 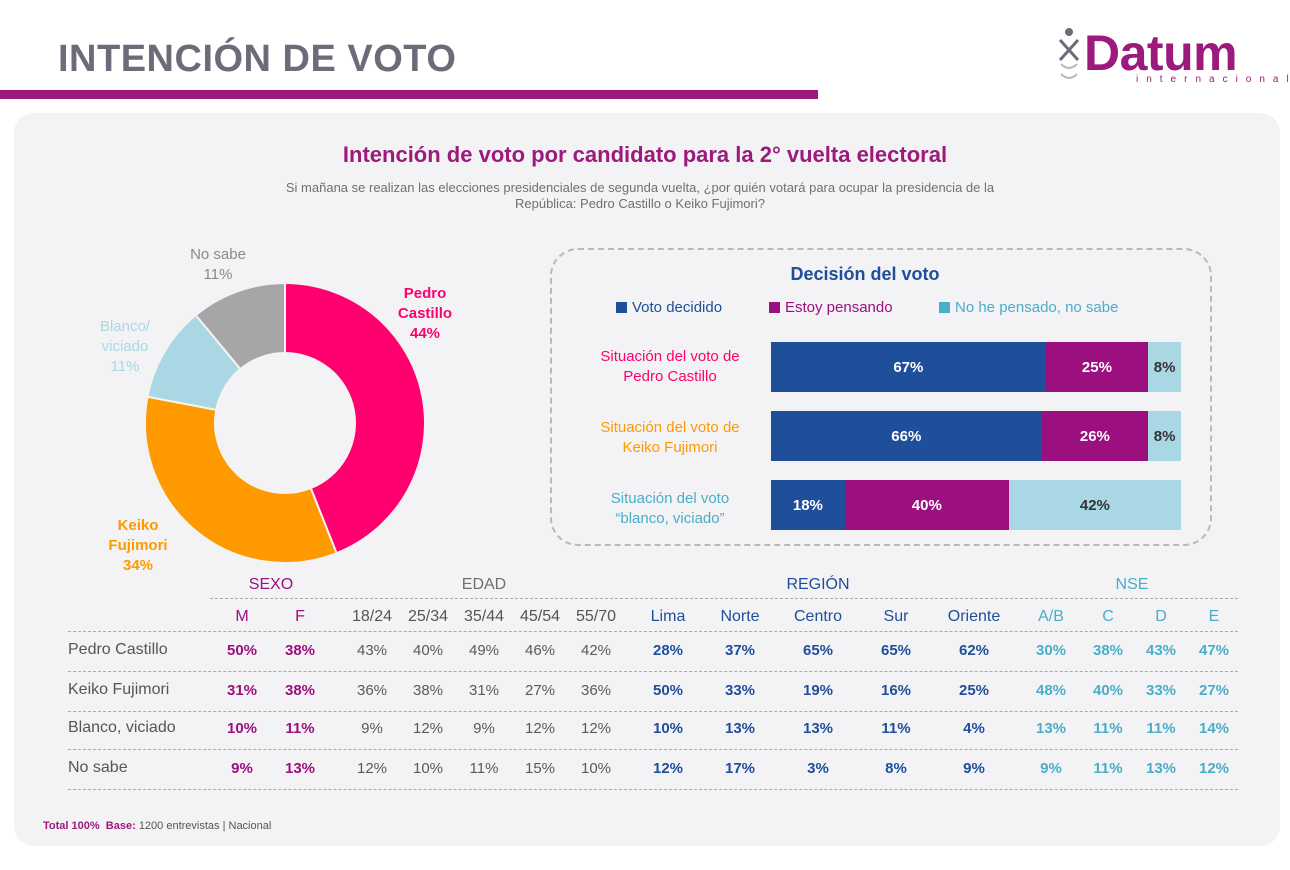 I want to click on datum-logo: Datum internacional, so click(x=1172, y=57).